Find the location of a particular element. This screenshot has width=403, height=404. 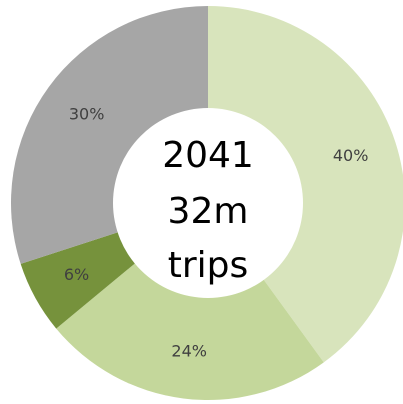

center-line-3: trips is located at coordinates (208, 265).